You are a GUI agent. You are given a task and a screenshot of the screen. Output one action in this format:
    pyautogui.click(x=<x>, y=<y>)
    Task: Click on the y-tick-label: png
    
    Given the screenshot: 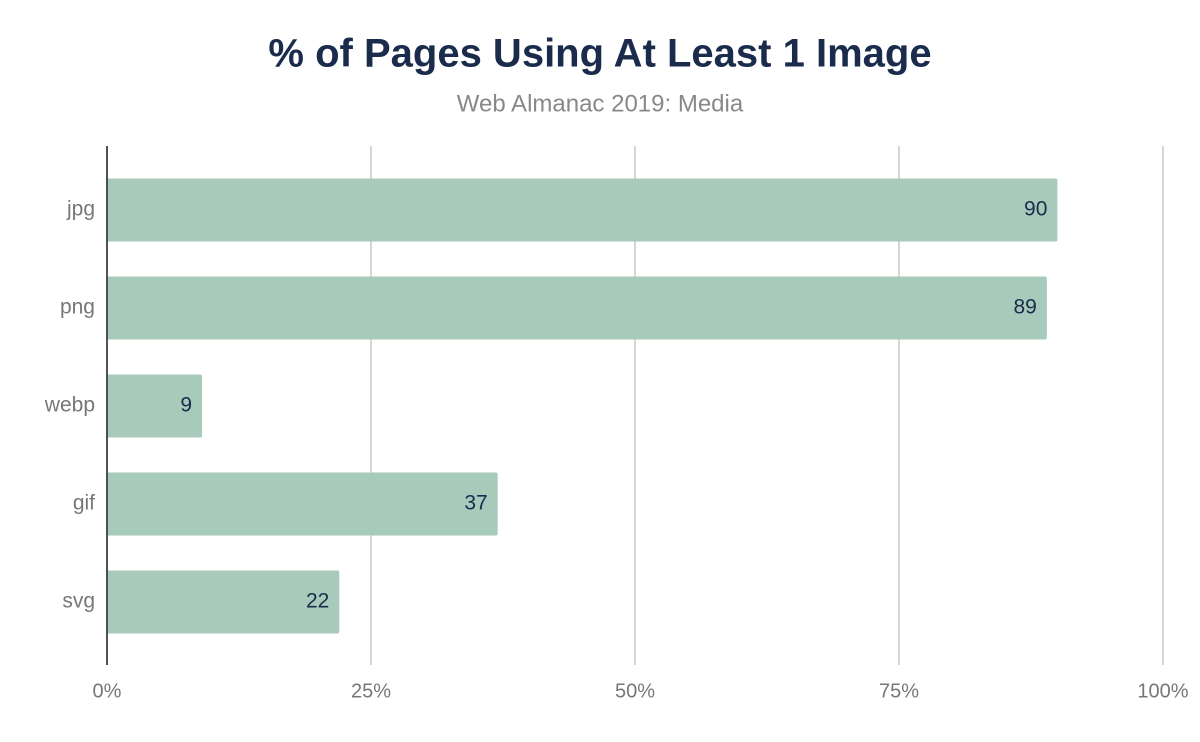 What is the action you would take?
    pyautogui.click(x=77, y=307)
    